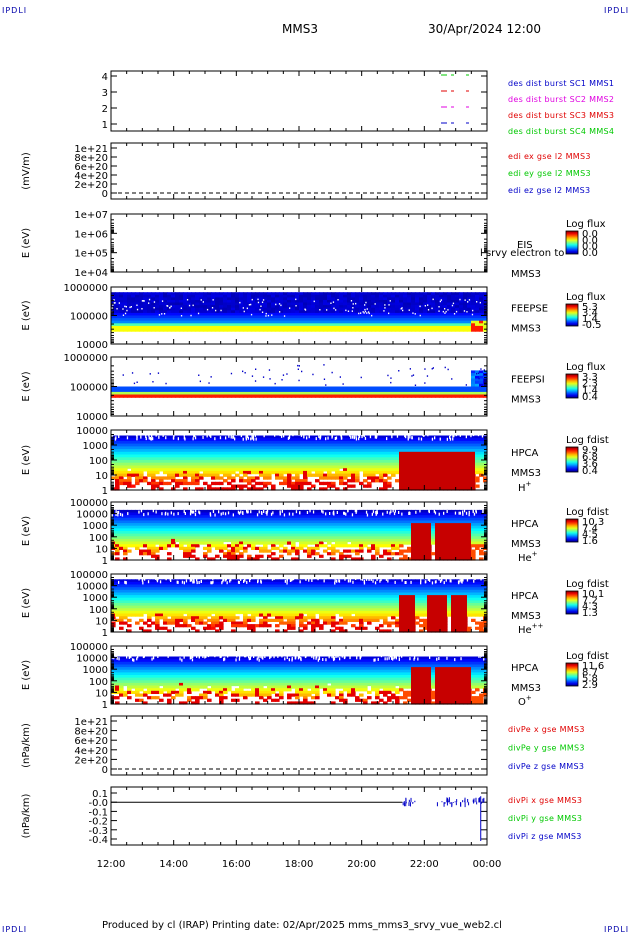  I want to click on corner-mark-top-left: IPDLI, so click(15, 10).